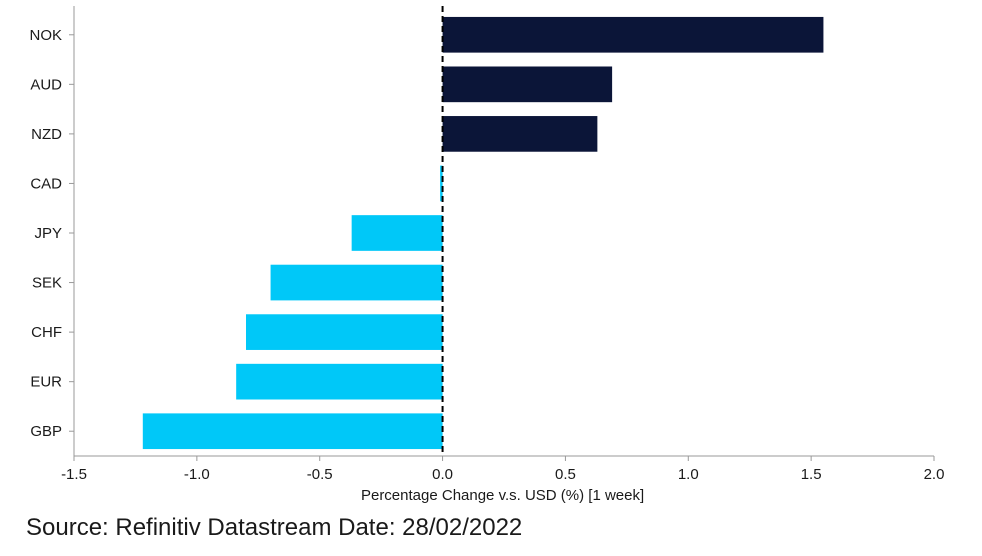  I want to click on y-tick-label: AUD, so click(46, 84).